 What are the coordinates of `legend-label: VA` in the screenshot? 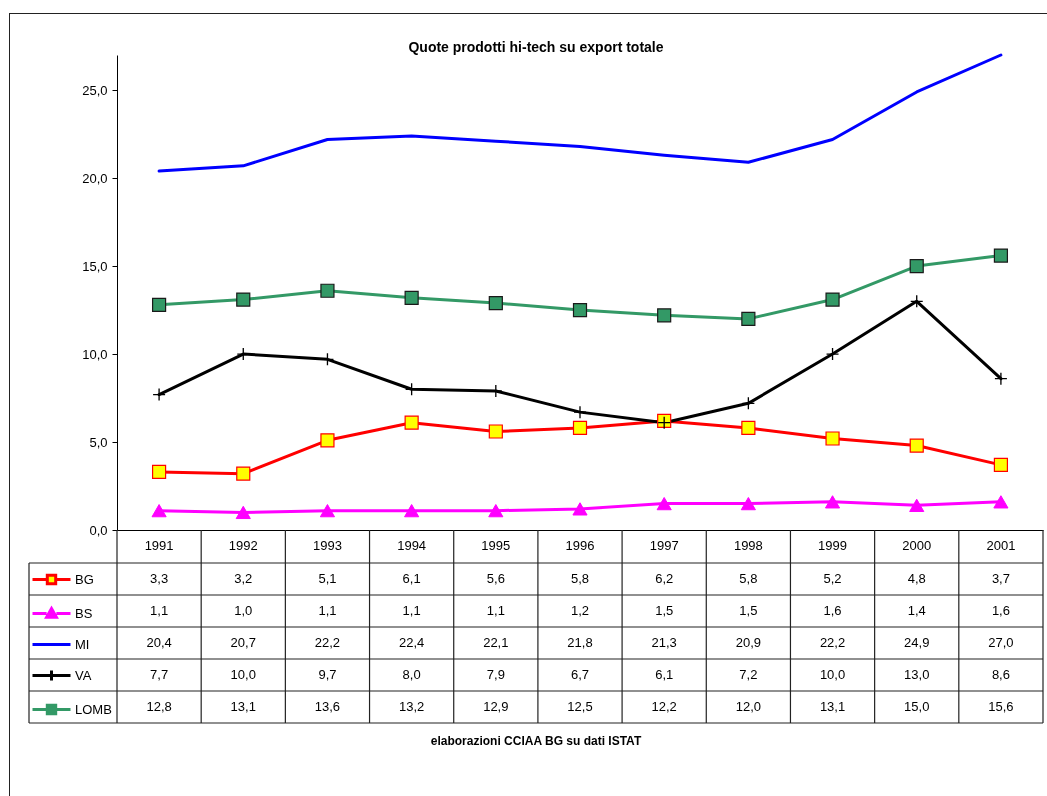 It's located at (83, 675).